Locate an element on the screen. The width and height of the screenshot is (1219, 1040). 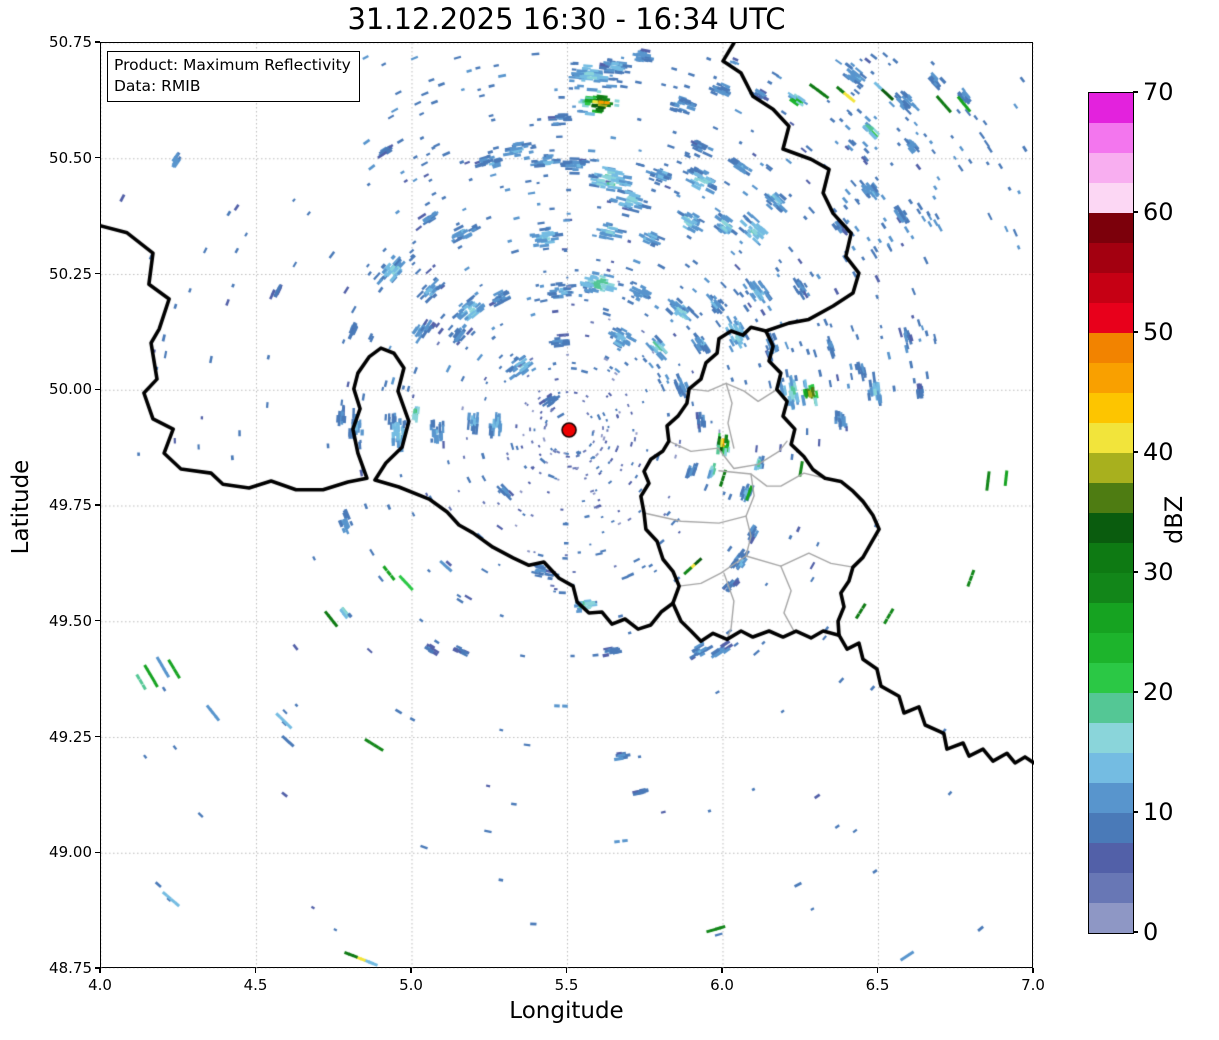
y-tick-label: 49.25 is located at coordinates (70, 736).